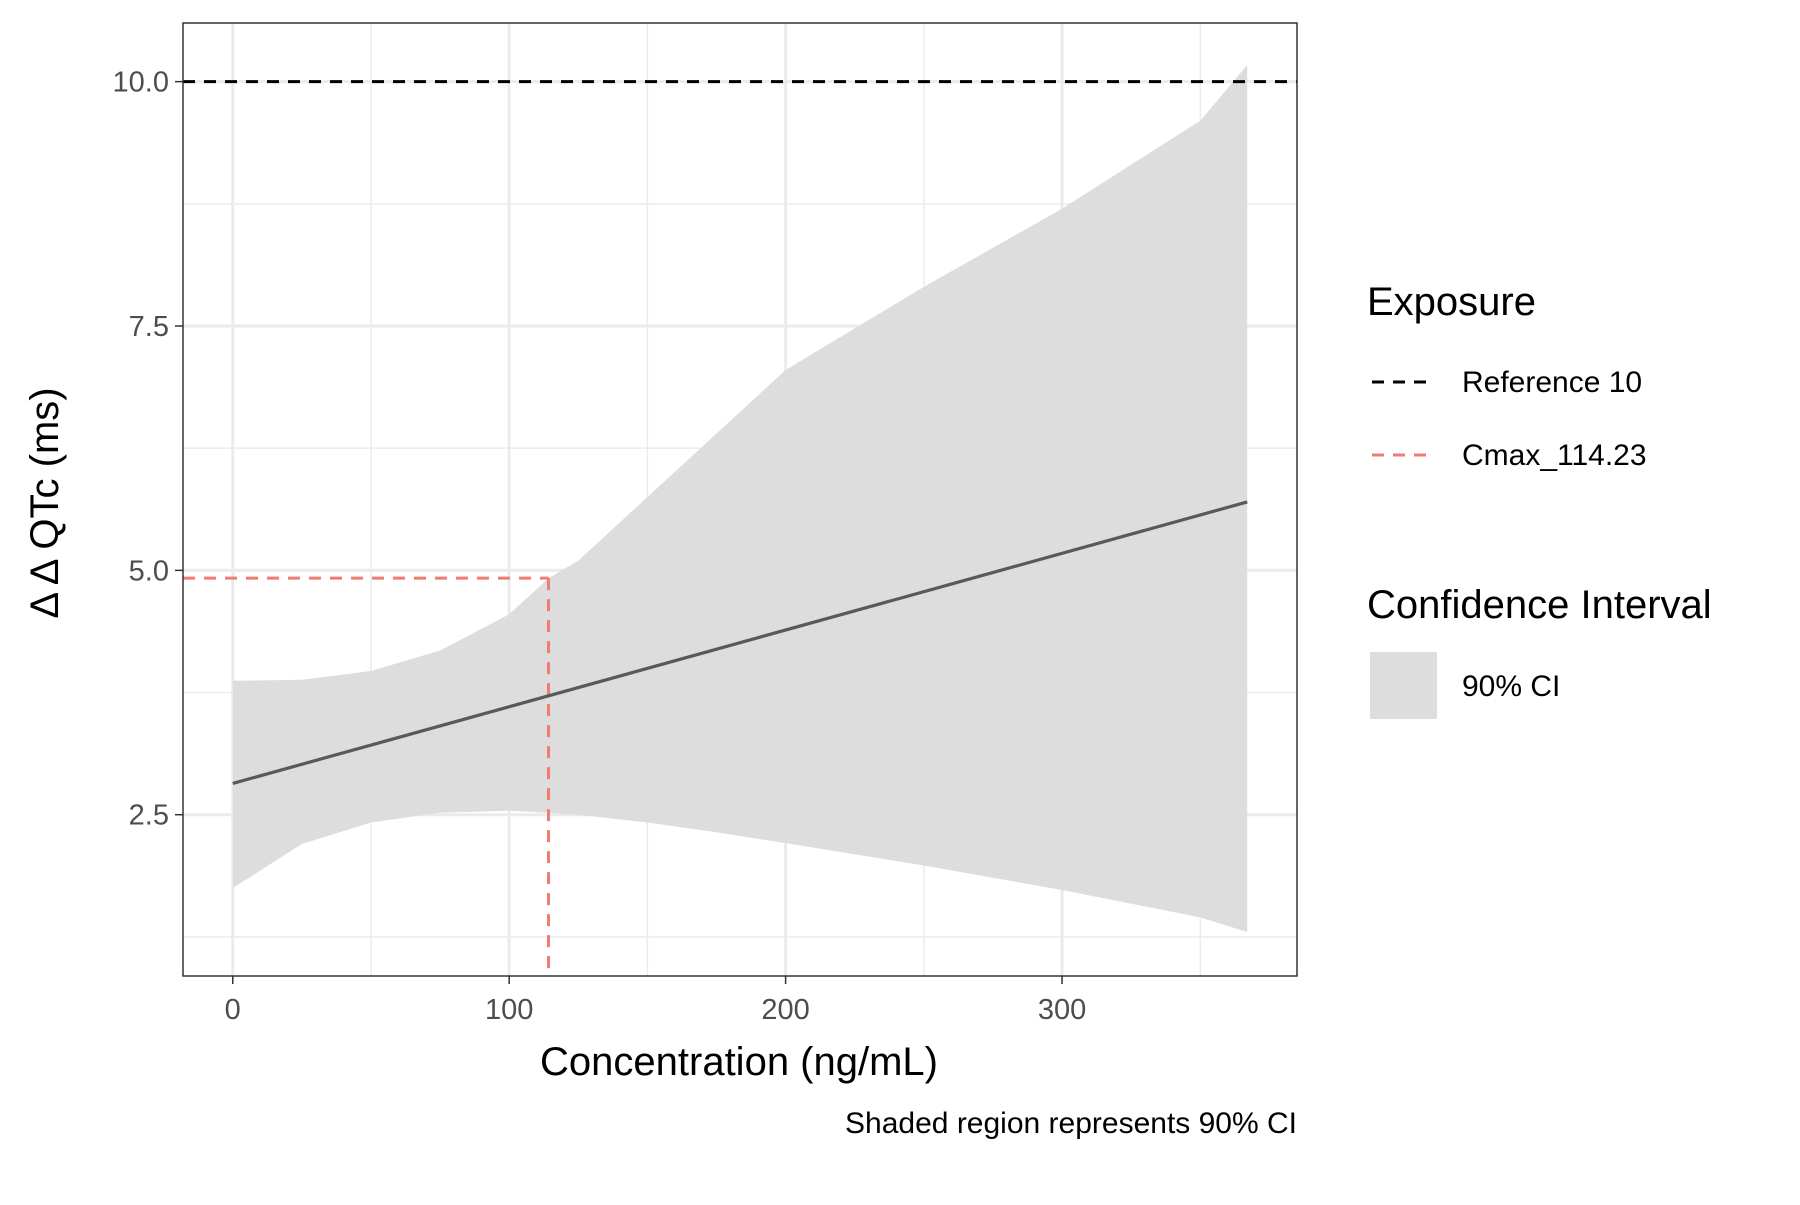  What do you see at coordinates (45, 502) in the screenshot?
I see `y-axis-title: Δ Δ QTc (ms)` at bounding box center [45, 502].